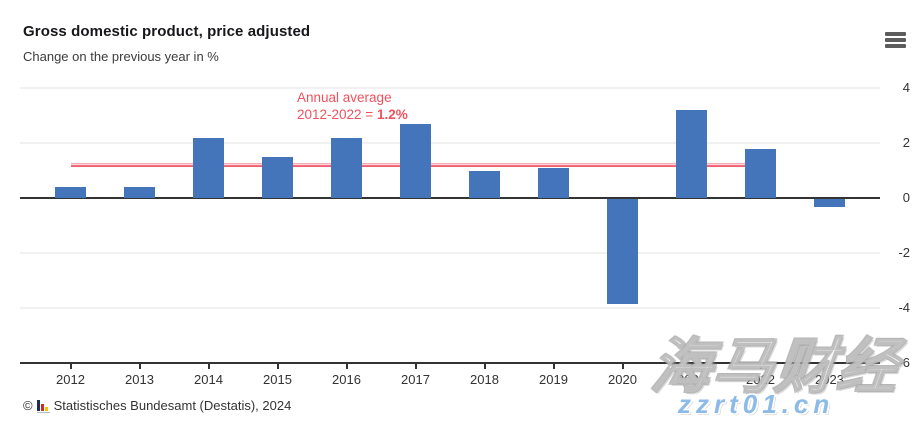 This screenshot has height=424, width=919. Describe the element at coordinates (346, 167) in the screenshot. I see `bar-2016` at that location.